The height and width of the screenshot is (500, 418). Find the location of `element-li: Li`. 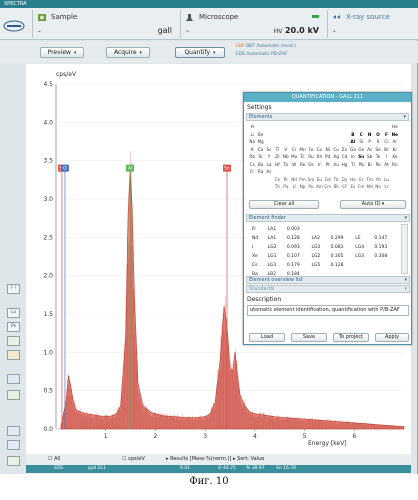

element-li: Li is located at coordinates (252, 135).